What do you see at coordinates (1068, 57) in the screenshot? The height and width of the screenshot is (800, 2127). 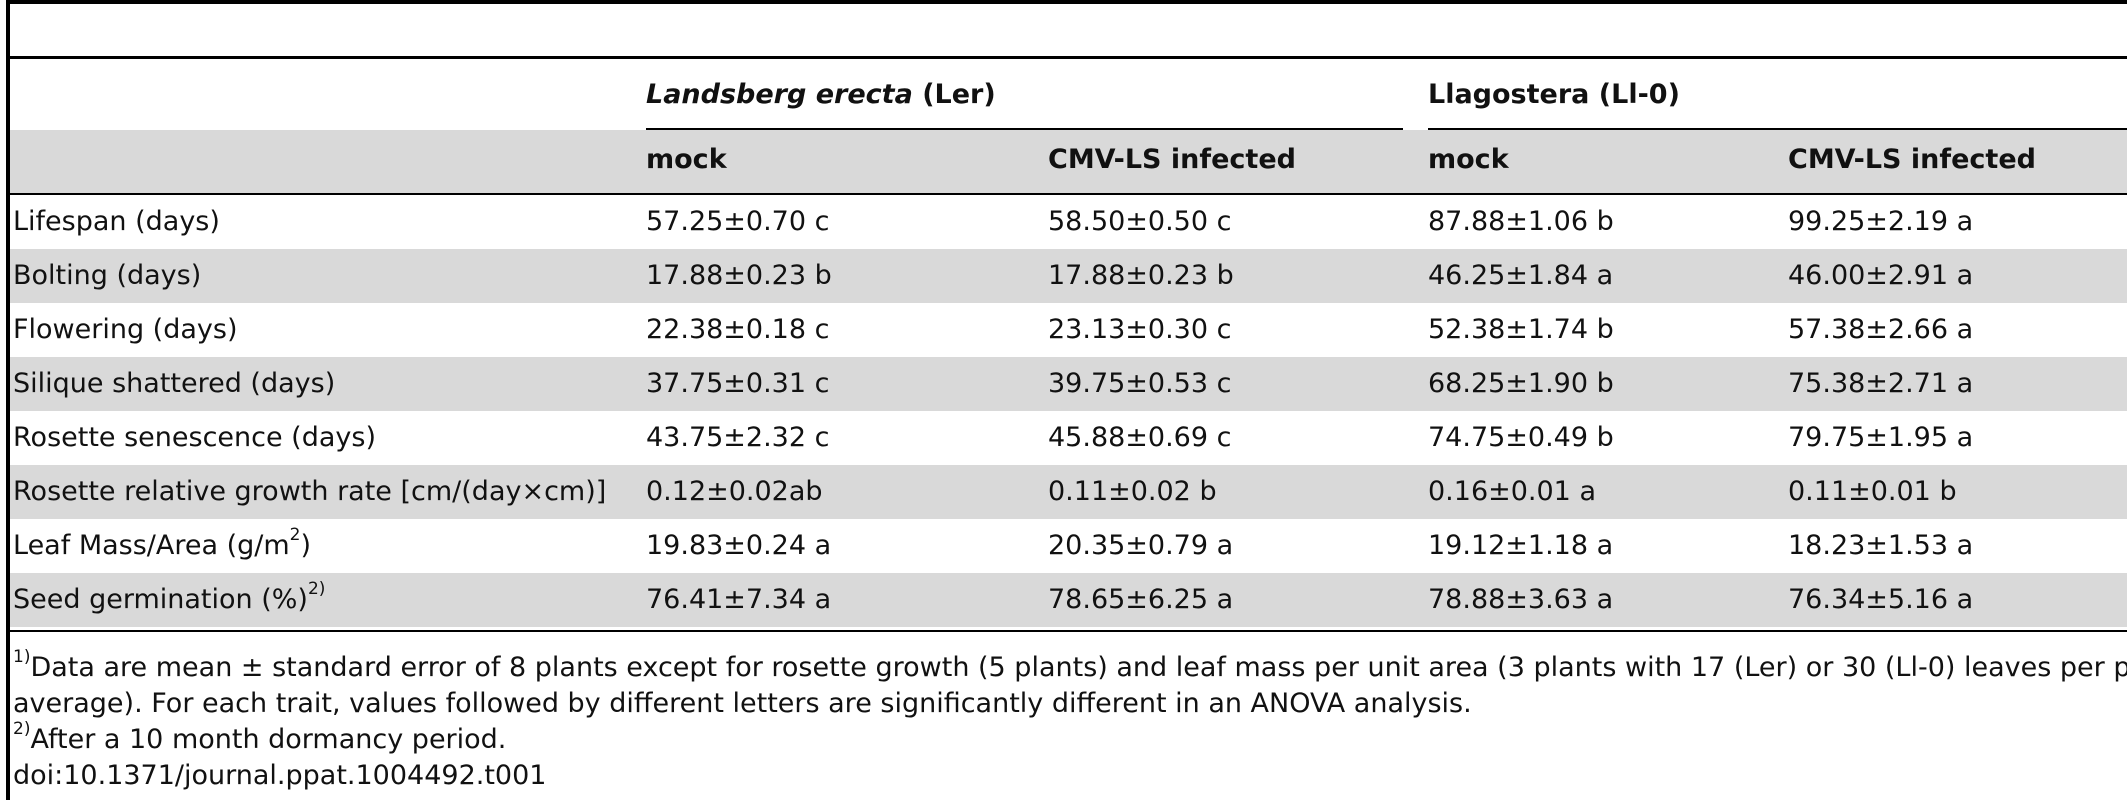 I see `table-header-rule` at bounding box center [1068, 57].